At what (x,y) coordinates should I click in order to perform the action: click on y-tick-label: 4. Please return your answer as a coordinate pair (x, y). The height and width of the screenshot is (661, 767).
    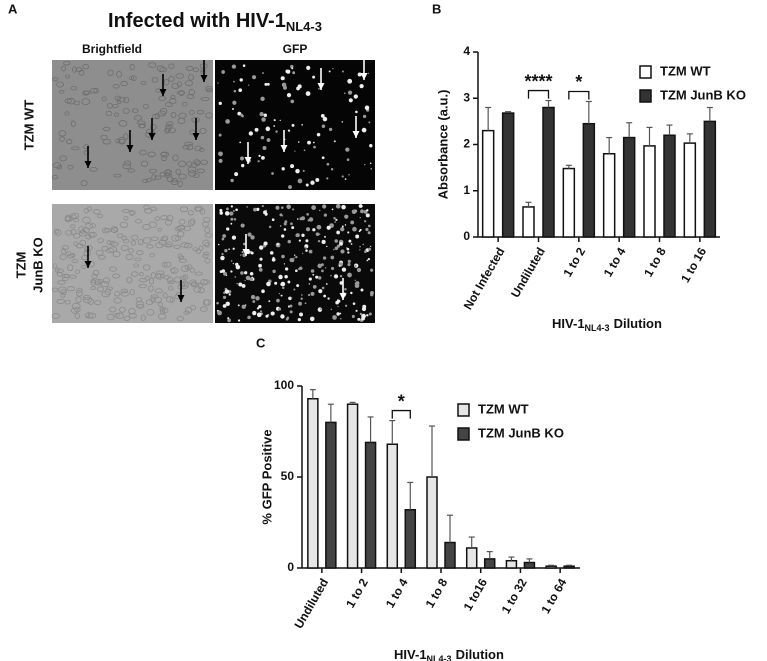
    Looking at the image, I should click on (466, 51).